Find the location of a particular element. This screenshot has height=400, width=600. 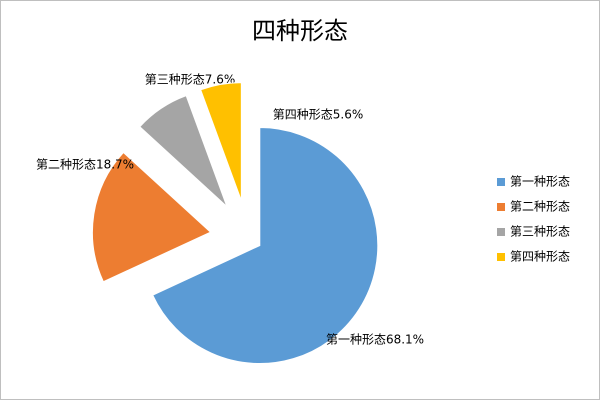

legend-label: 第四种形态 is located at coordinates (540, 257).